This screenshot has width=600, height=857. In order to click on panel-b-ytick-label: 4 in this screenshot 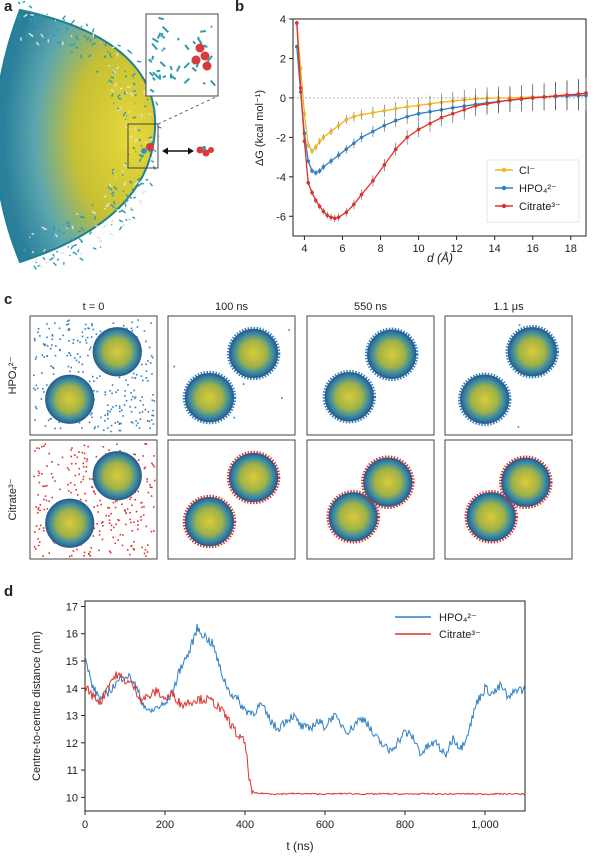, I will do `click(283, 20)`.